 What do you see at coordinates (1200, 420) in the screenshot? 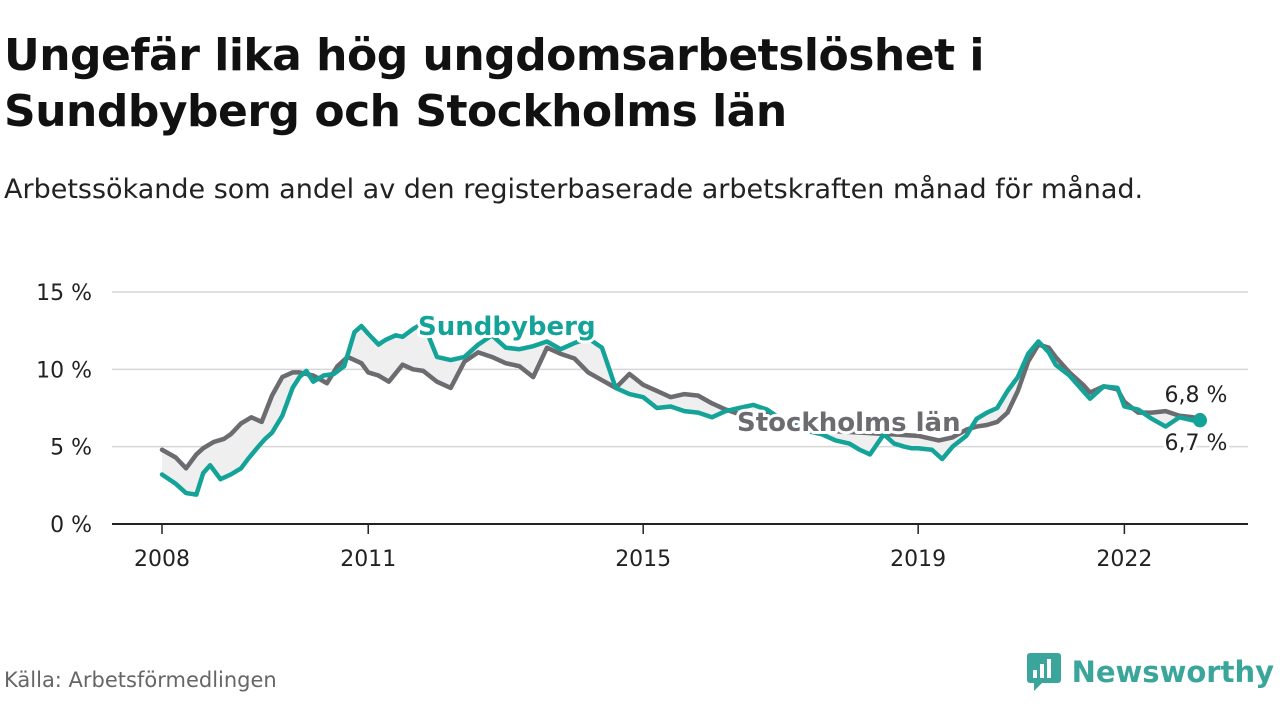
I see `end-marker-sundbyberg` at bounding box center [1200, 420].